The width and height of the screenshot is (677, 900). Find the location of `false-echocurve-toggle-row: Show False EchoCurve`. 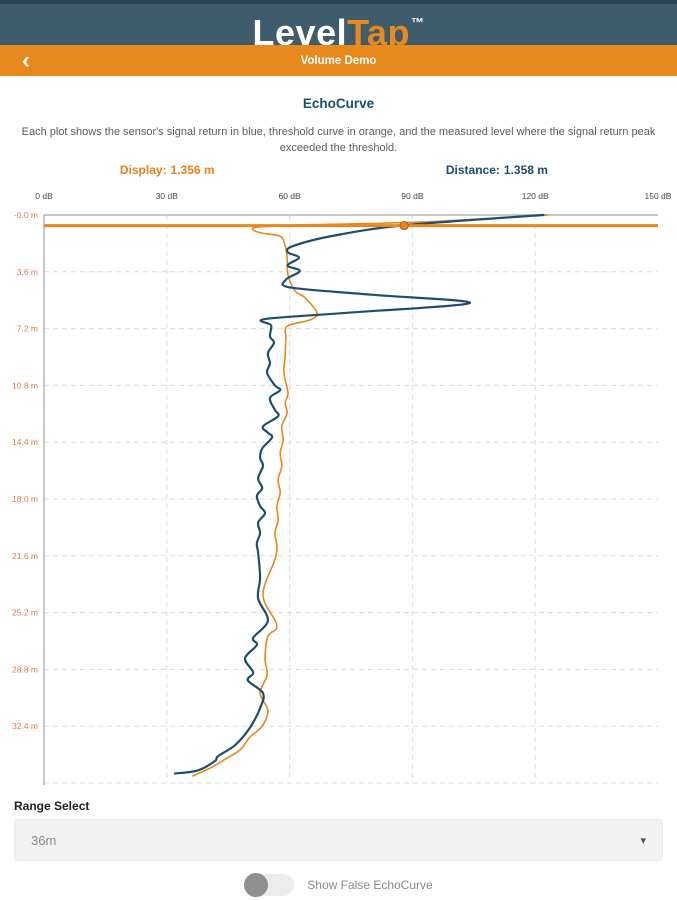

false-echocurve-toggle-row: Show False EchoCurve is located at coordinates (338, 885).